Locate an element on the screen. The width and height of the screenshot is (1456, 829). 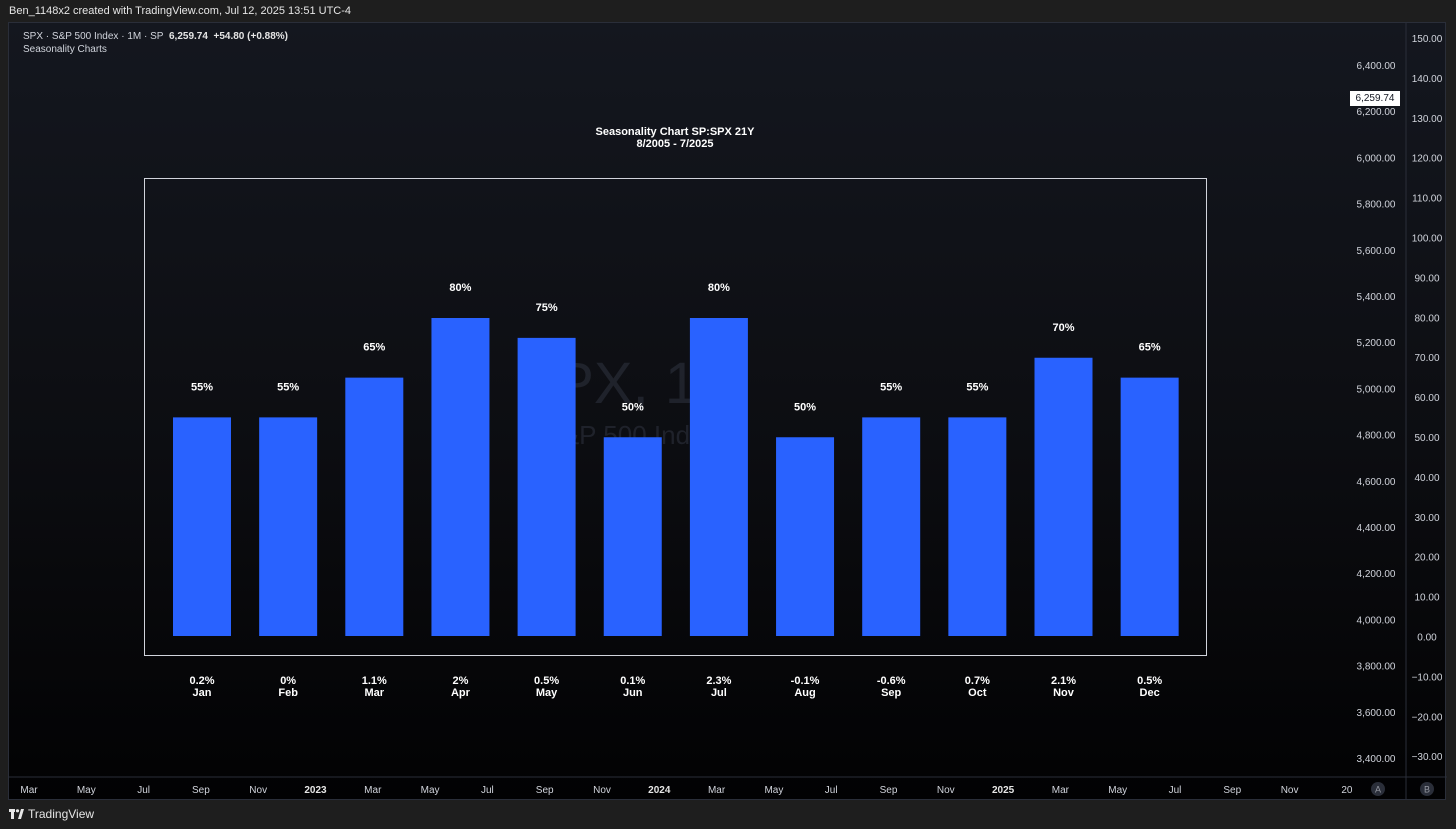
bar-value-label: 75% is located at coordinates (547, 308).